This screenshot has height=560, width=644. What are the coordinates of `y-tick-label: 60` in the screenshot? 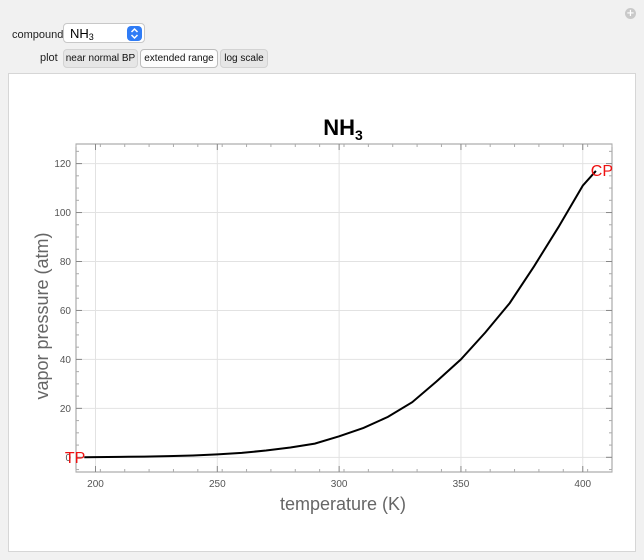 It's located at (66, 311).